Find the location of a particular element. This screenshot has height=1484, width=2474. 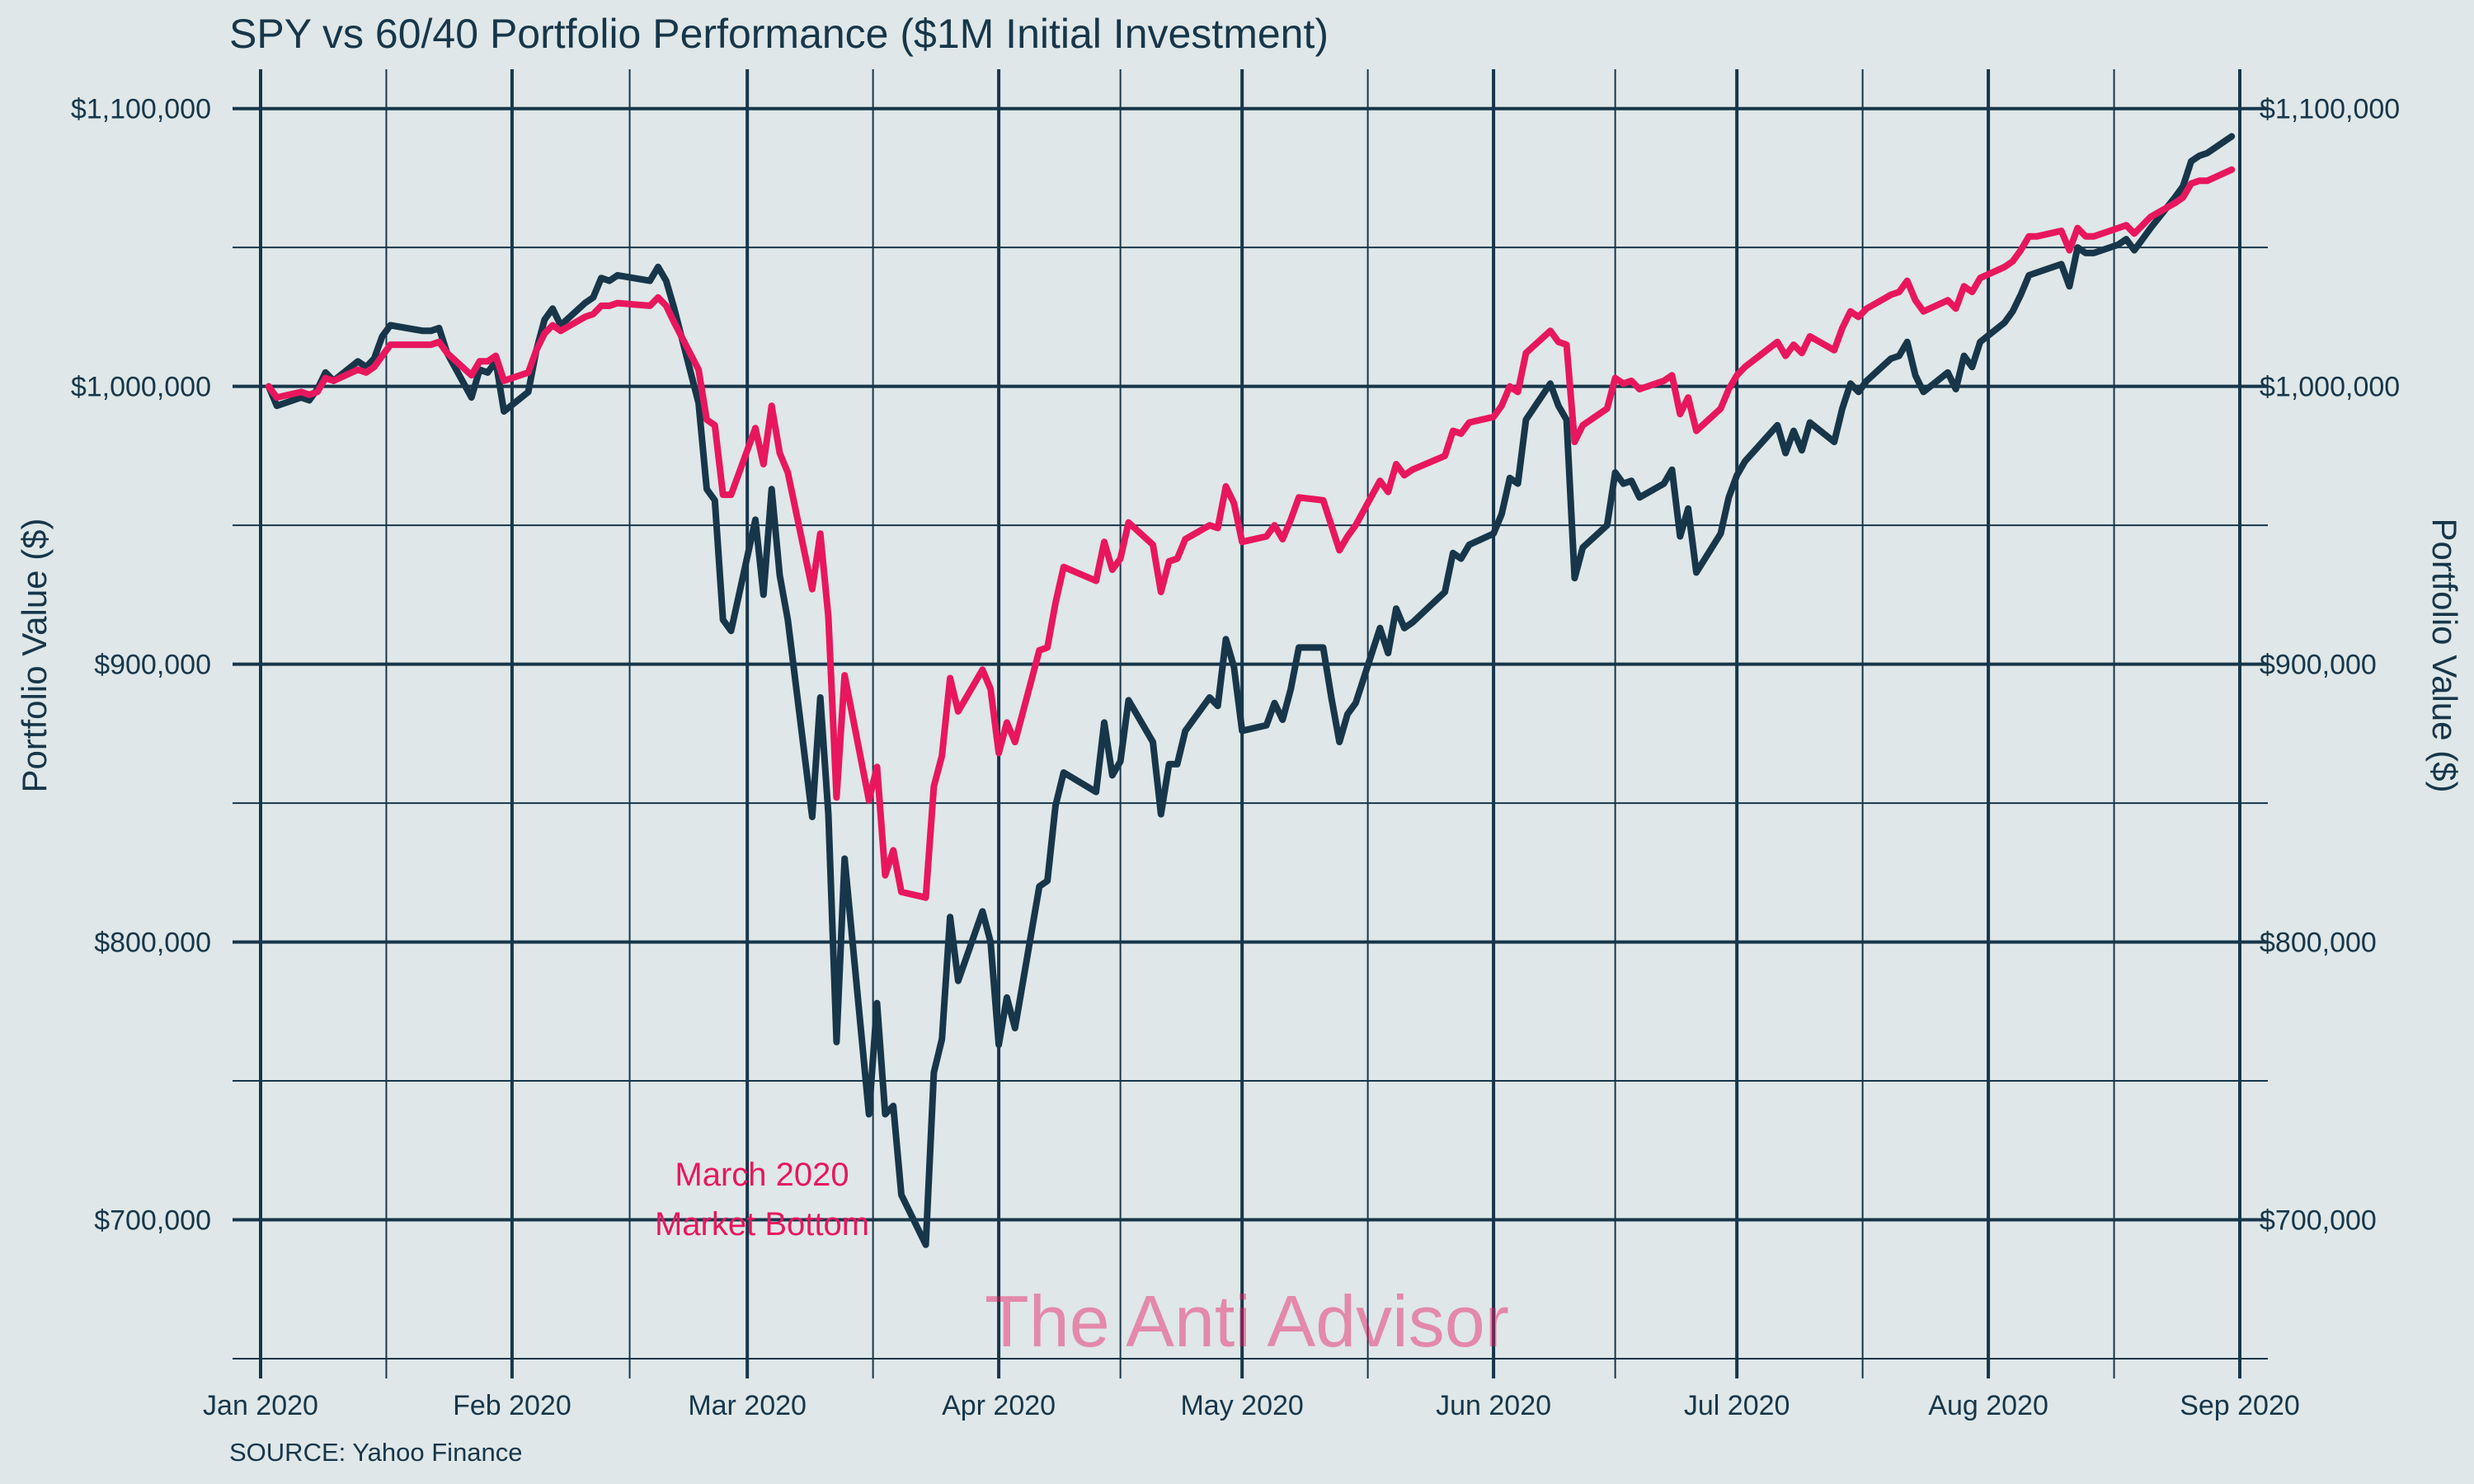

annotation-line-1: March 2020 is located at coordinates (762, 1175).